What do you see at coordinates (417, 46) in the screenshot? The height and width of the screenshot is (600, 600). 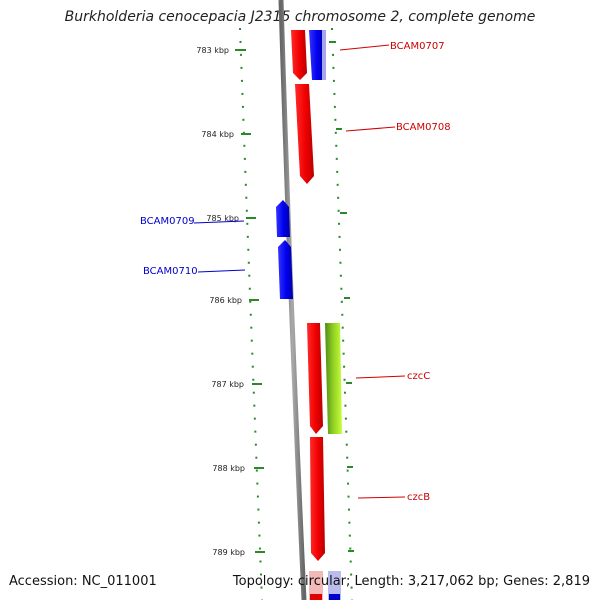 I see `gene-label-bcam0707: BCAM0707` at bounding box center [417, 46].